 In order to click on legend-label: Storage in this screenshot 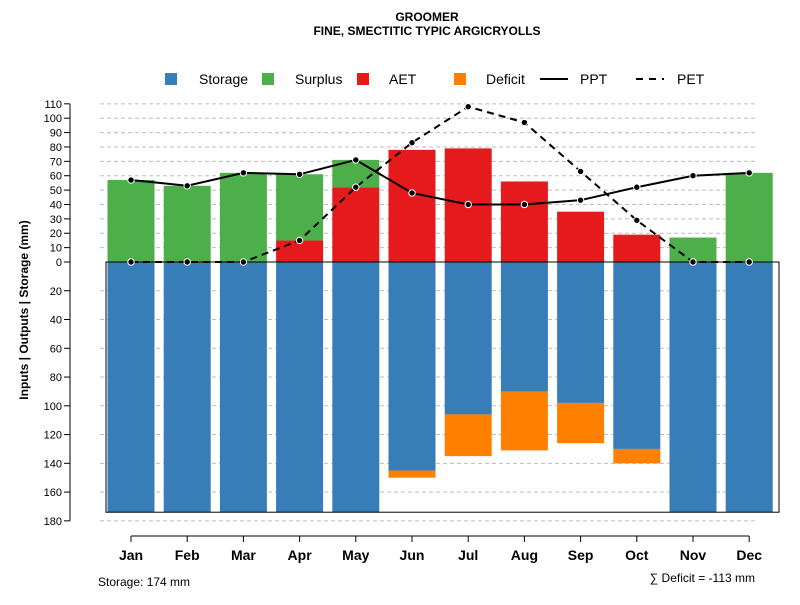, I will do `click(223, 79)`.